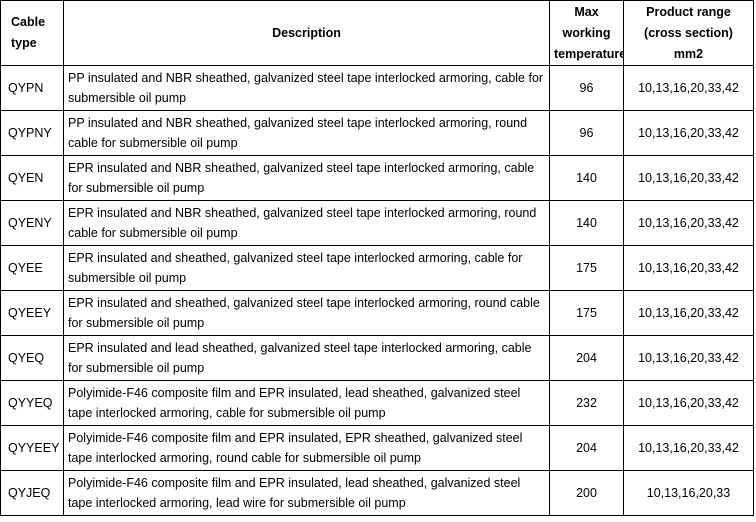  What do you see at coordinates (586, 403) in the screenshot?
I see `cell-max-temp: 232` at bounding box center [586, 403].